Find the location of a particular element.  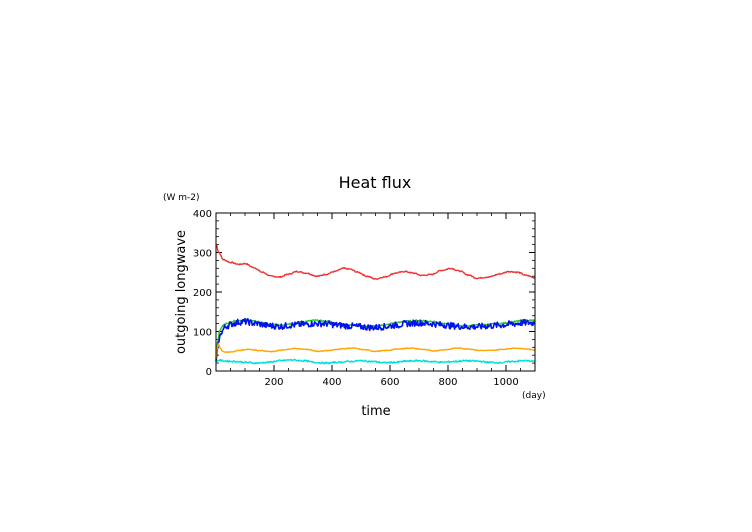

y-tick-label: 0 is located at coordinates (209, 372).